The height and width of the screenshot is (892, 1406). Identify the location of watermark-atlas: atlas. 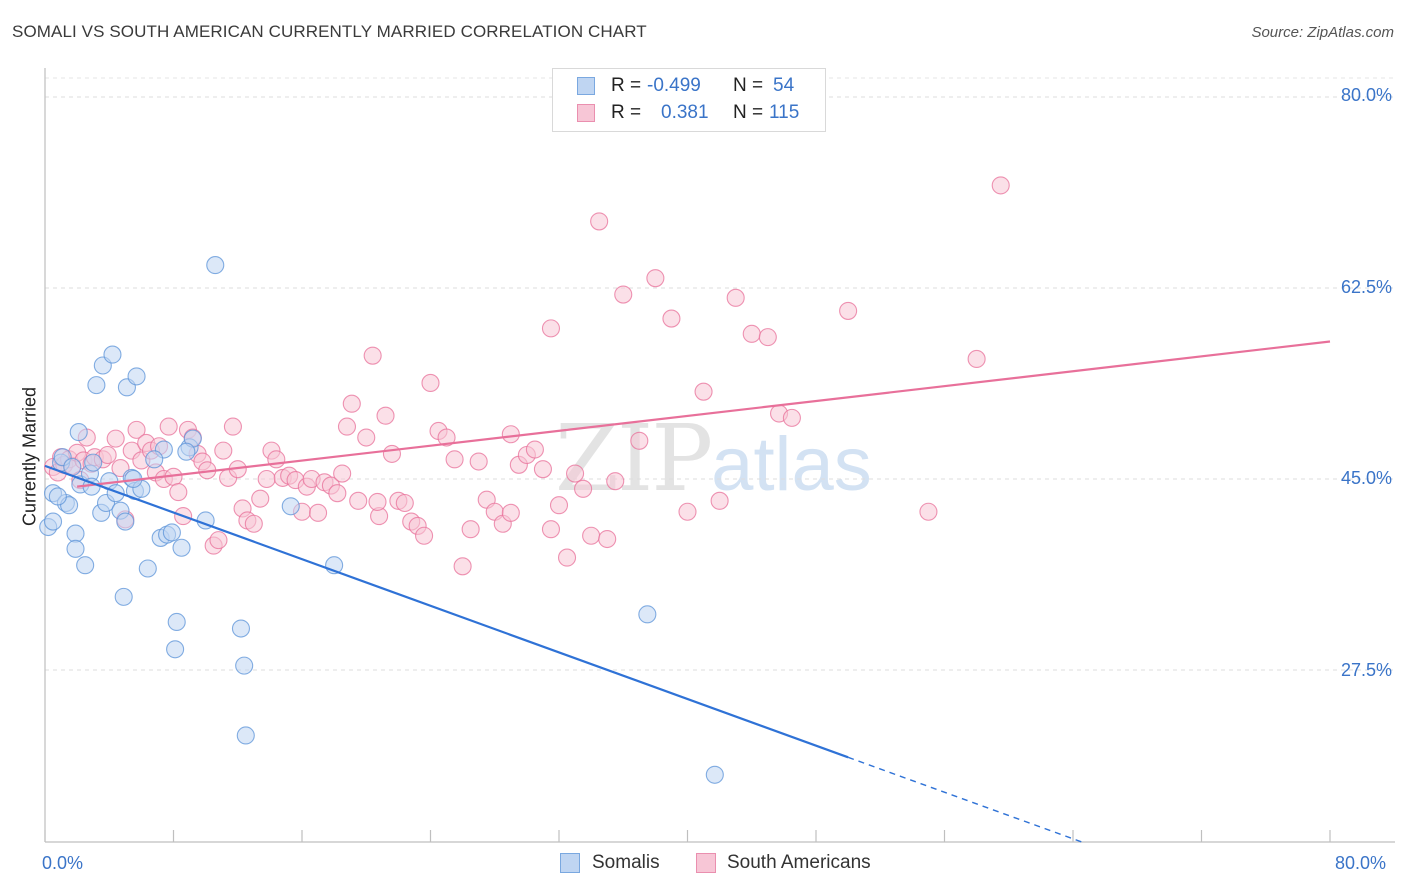
(791, 464).